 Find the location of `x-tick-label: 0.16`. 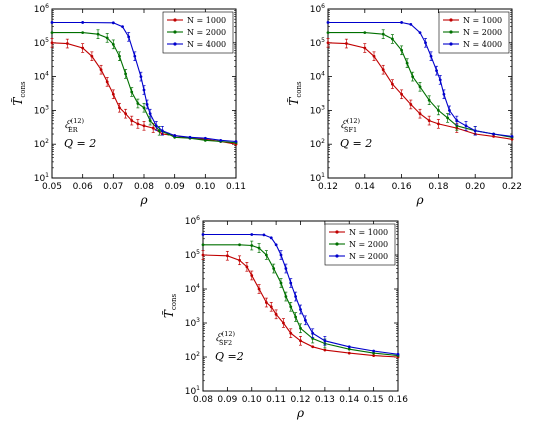

x-tick-label: 0.16 is located at coordinates (398, 400).